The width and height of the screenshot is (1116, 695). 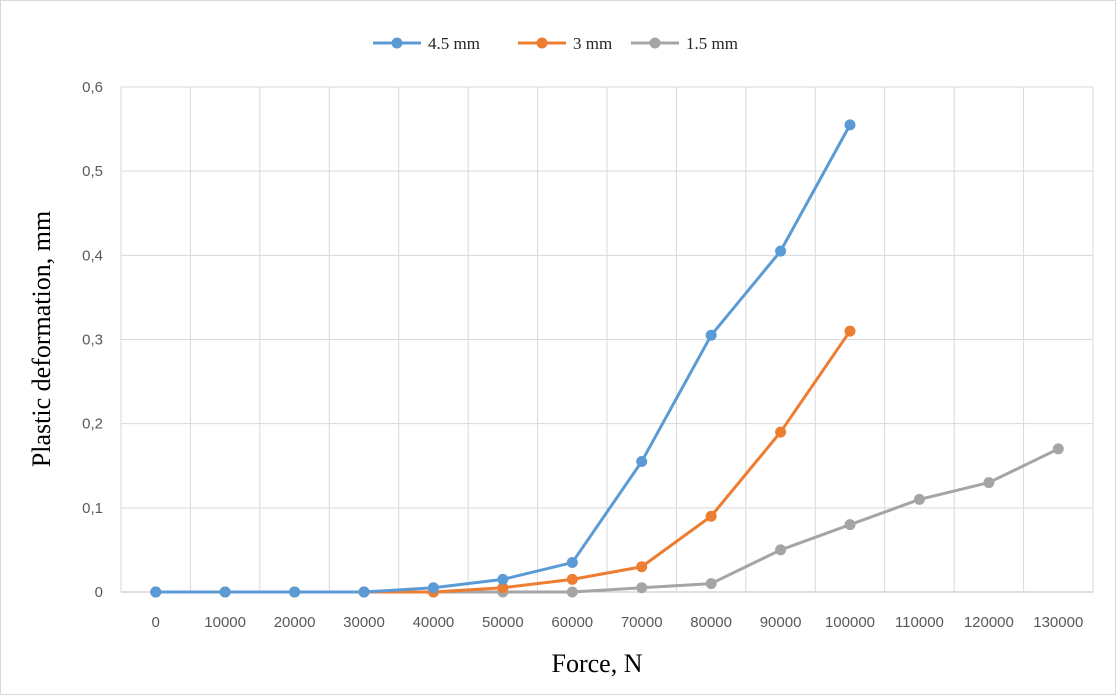 I want to click on y-tick-label: 0,4, so click(x=92, y=255).